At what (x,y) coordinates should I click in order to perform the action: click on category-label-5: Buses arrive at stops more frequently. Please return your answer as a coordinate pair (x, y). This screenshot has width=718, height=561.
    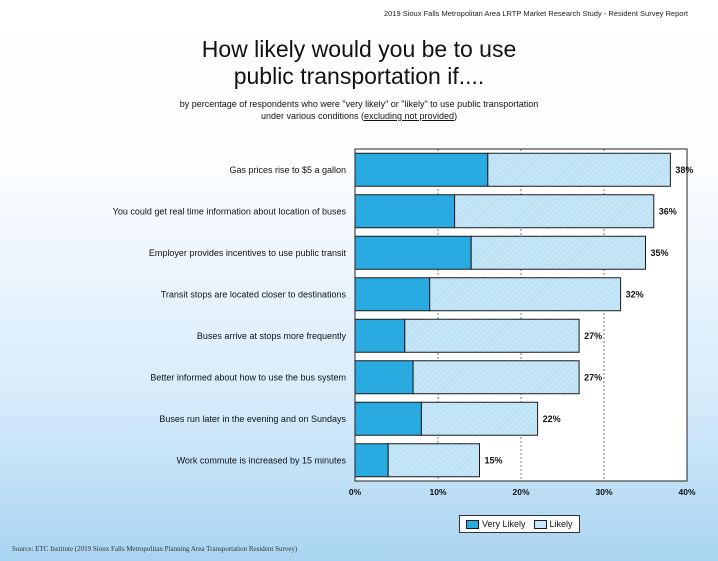
    Looking at the image, I should click on (272, 336).